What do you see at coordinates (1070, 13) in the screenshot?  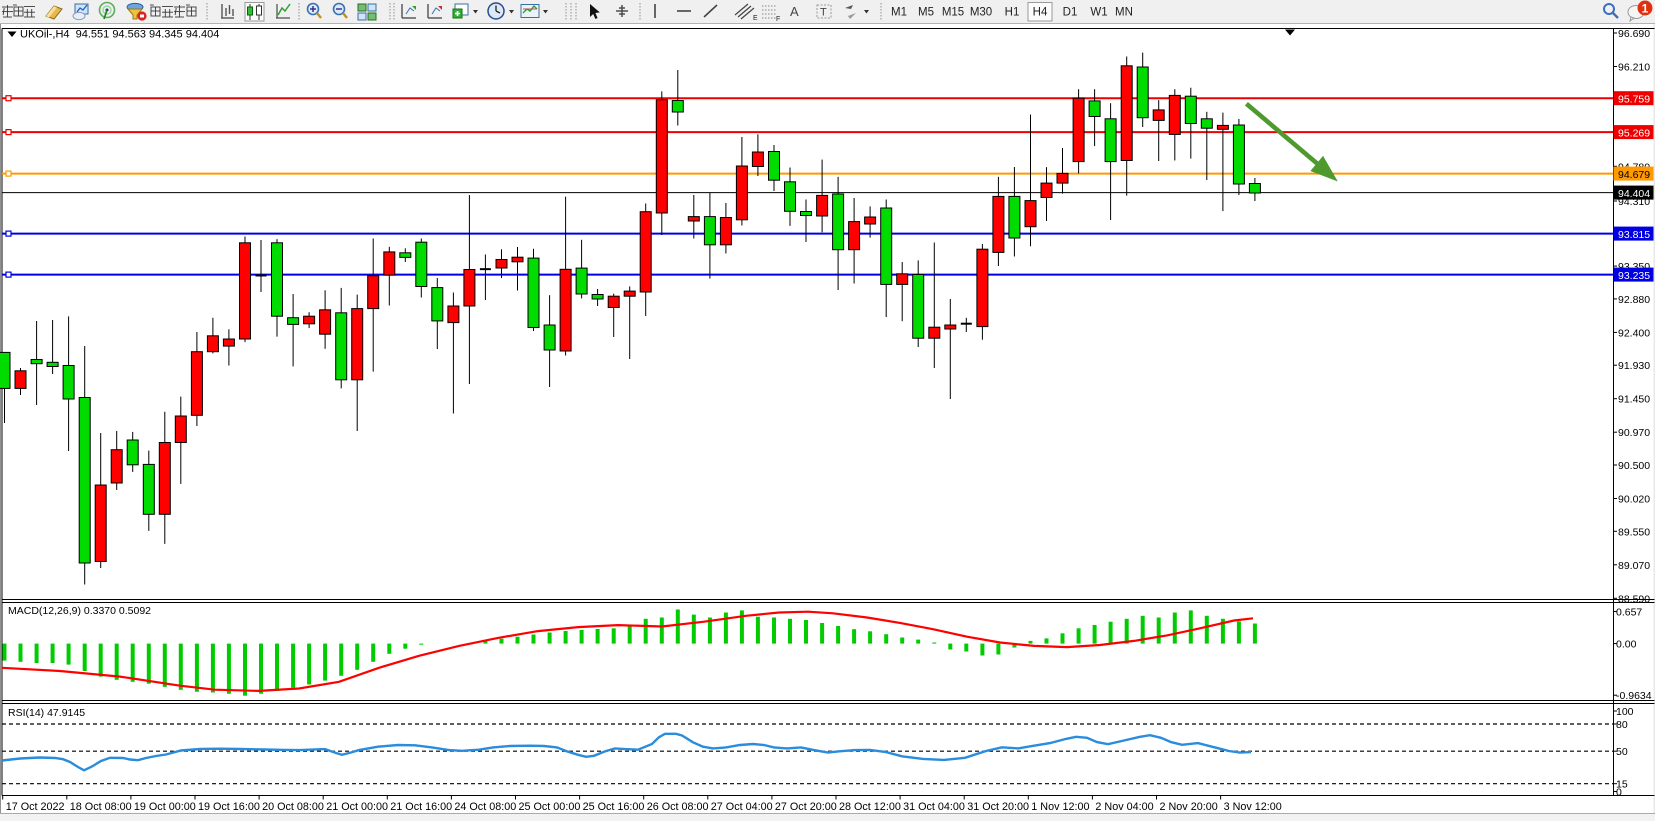 I see `svg-text: D1` at bounding box center [1070, 13].